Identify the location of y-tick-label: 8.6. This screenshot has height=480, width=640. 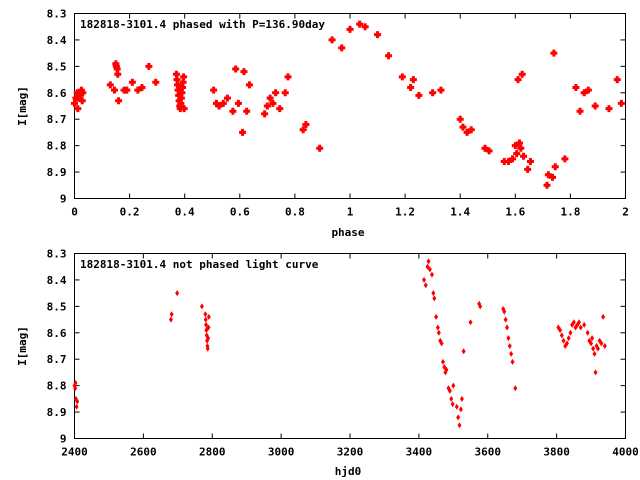
(57, 93).